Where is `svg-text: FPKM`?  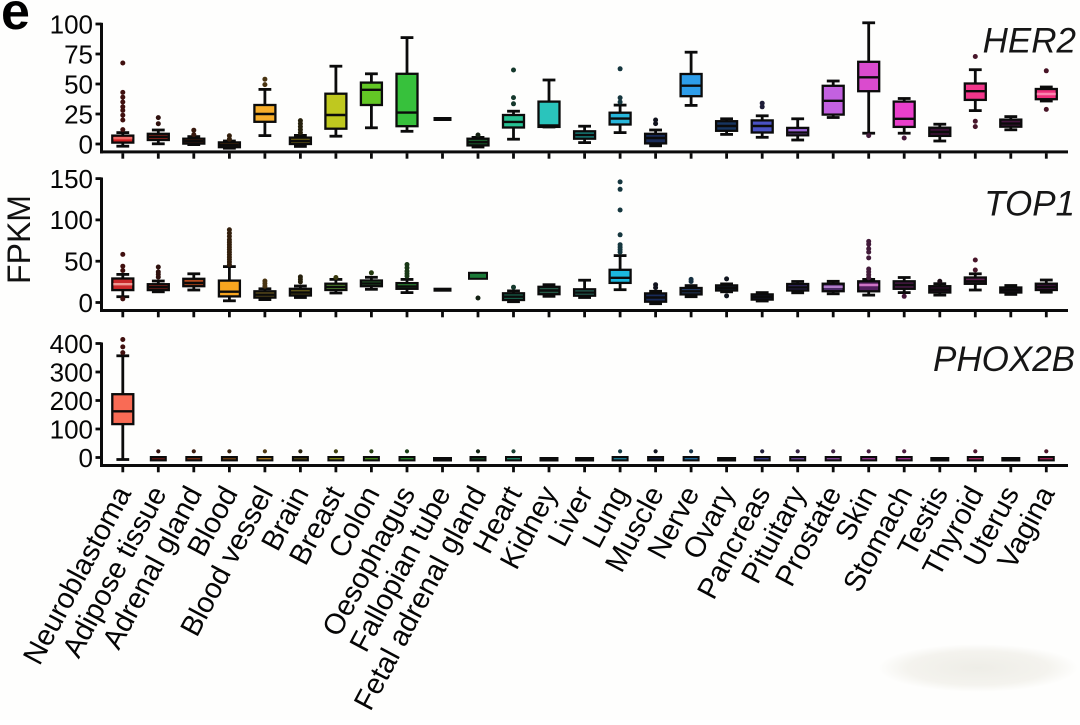 svg-text: FPKM is located at coordinates (19, 239).